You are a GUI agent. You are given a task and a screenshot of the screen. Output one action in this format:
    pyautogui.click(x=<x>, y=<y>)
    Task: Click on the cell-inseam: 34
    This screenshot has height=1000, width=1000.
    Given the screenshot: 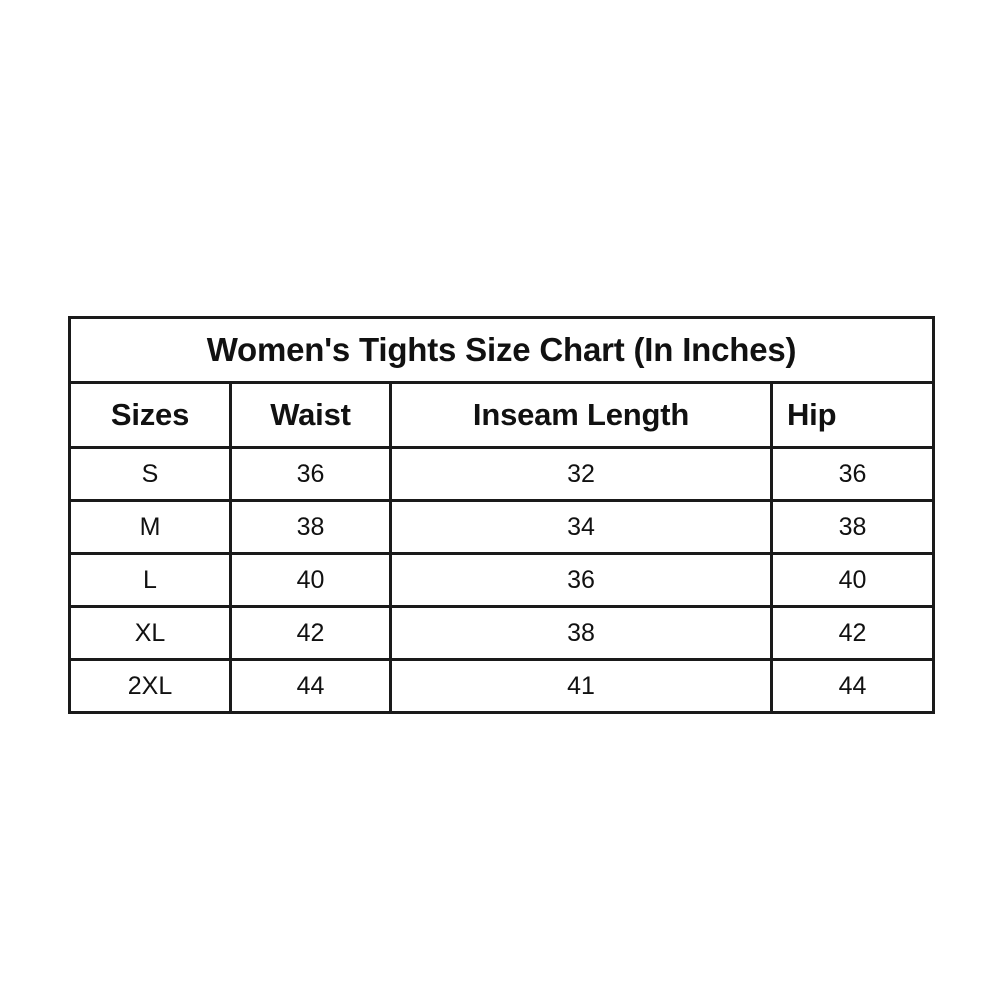 What is the action you would take?
    pyautogui.click(x=581, y=527)
    